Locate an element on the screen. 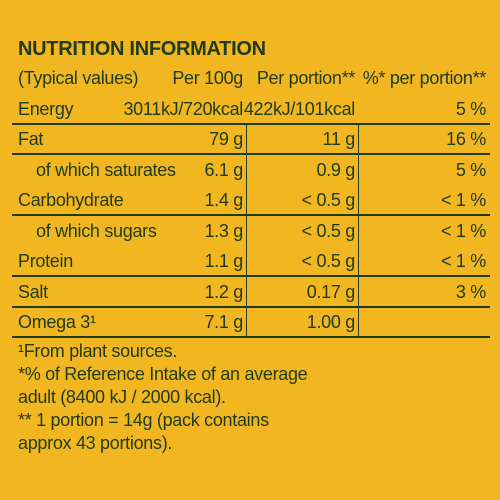 The image size is (500, 500). row-cell: 1.00 g is located at coordinates (331, 322).